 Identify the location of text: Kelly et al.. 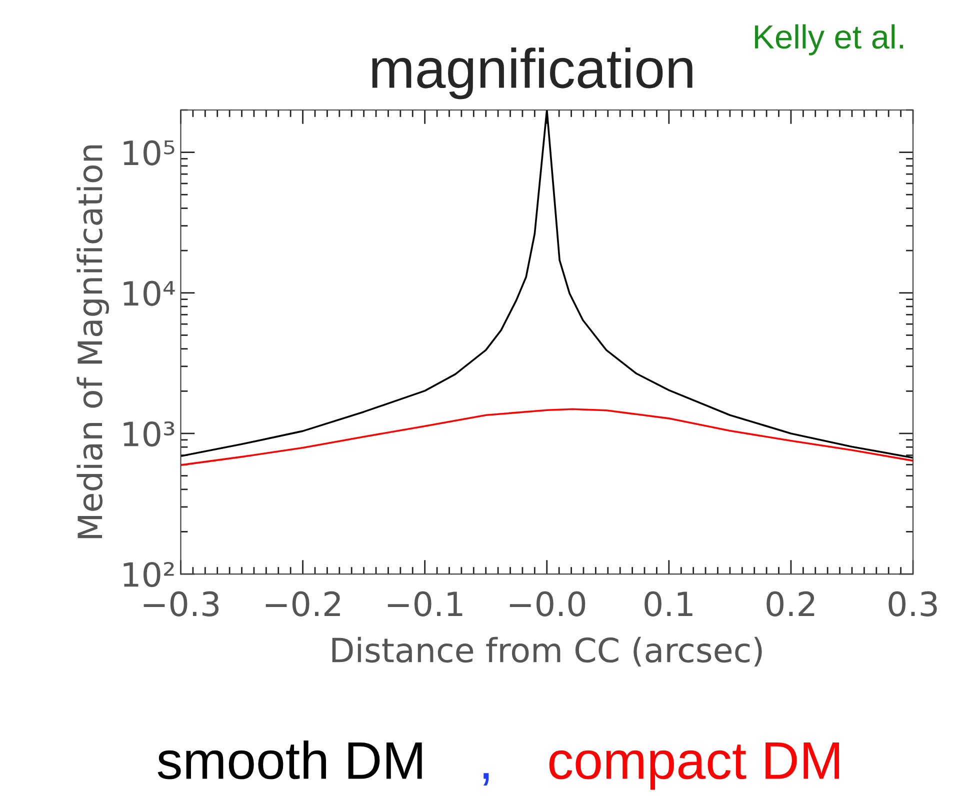
(829, 40).